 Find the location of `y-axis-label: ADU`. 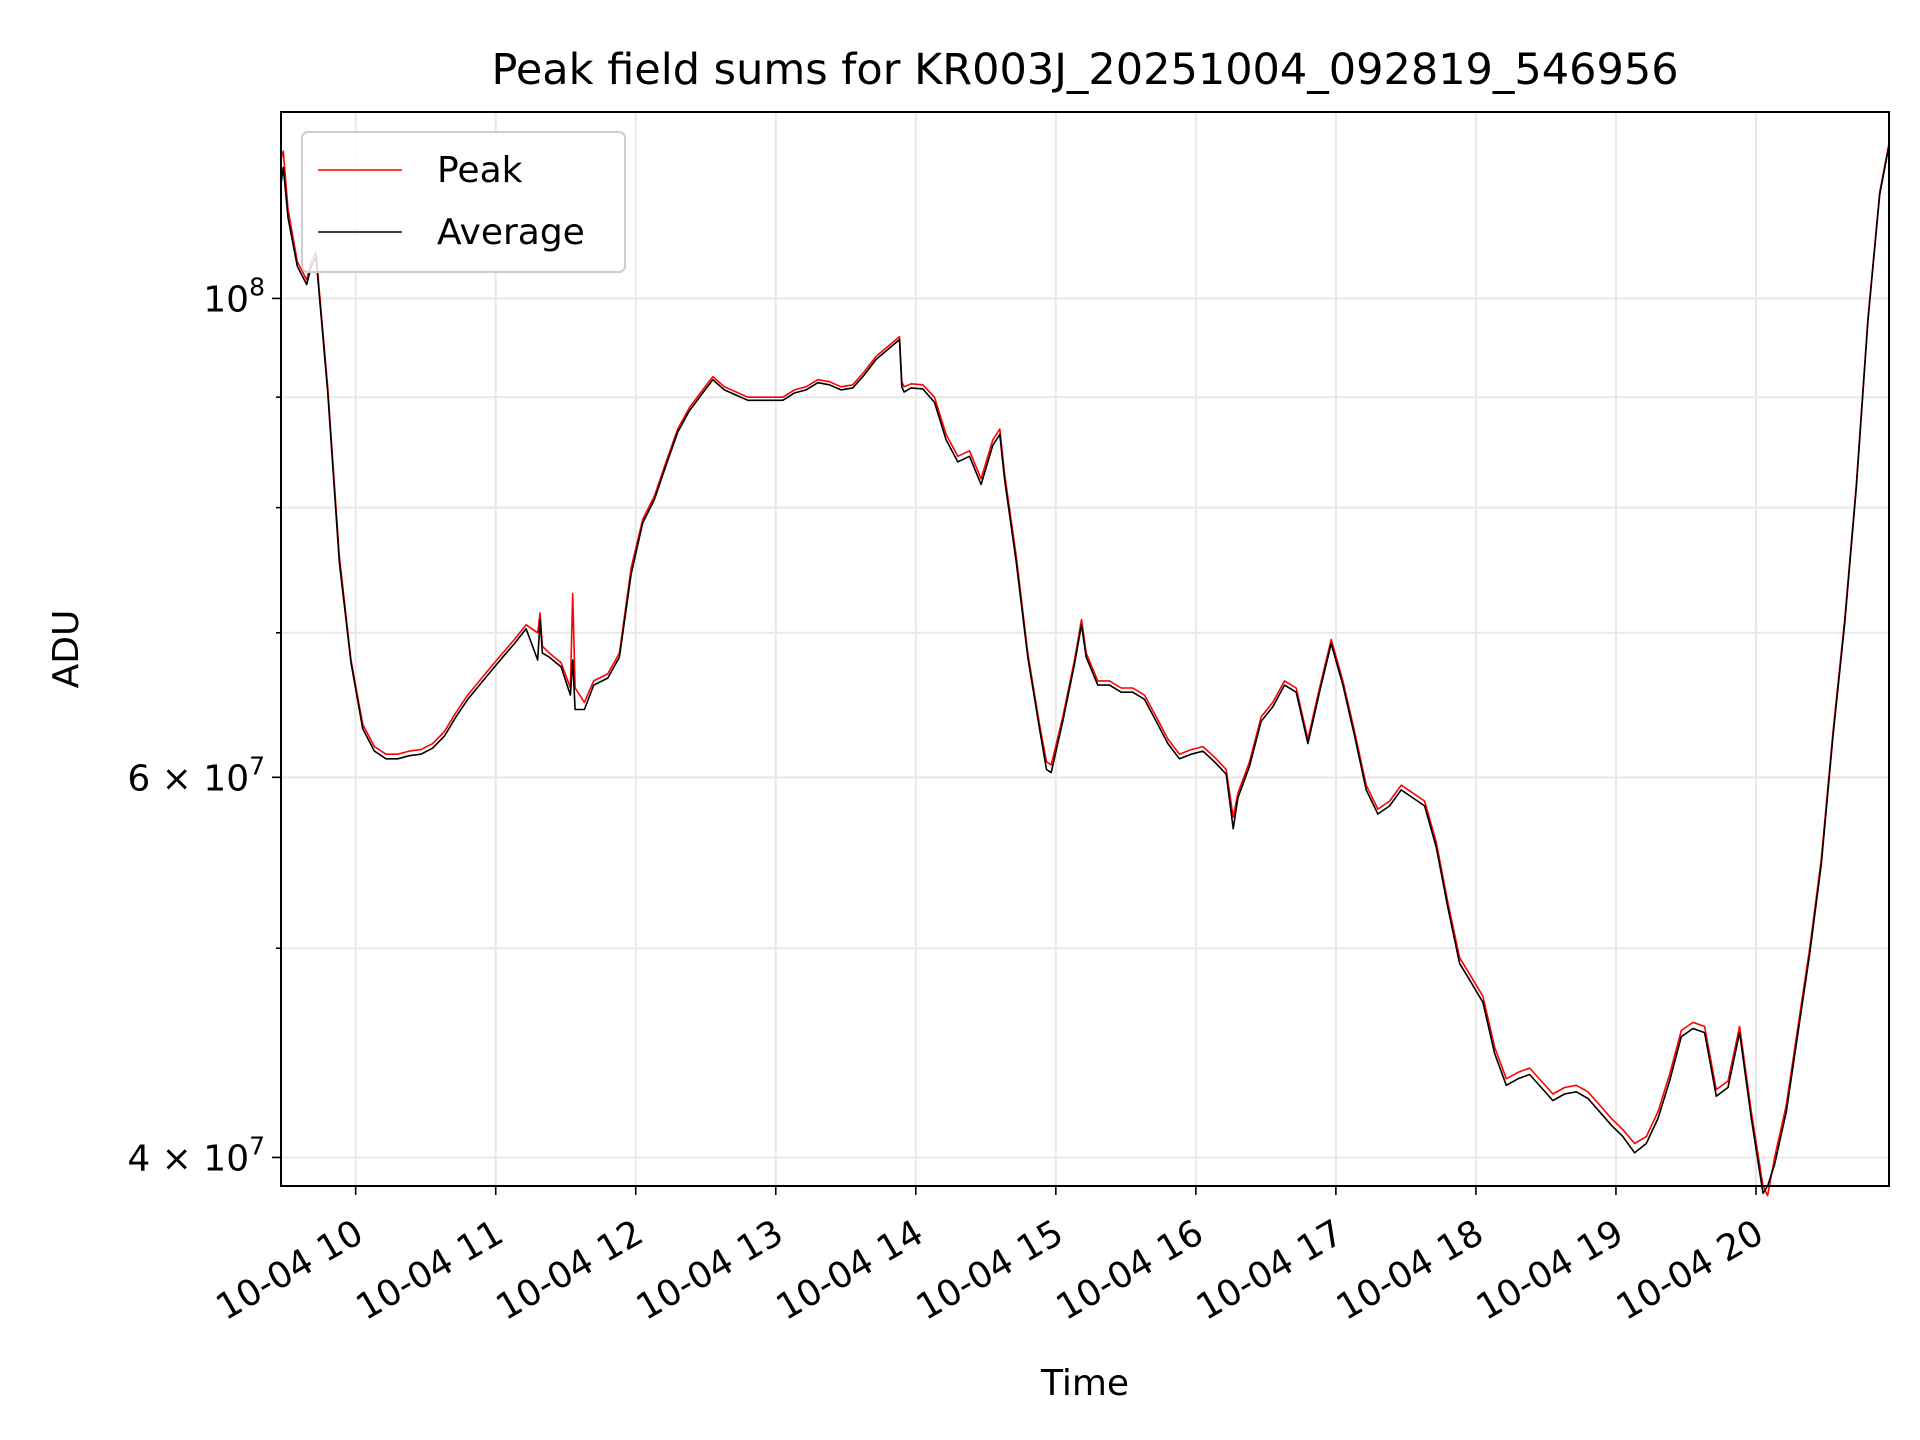

y-axis-label: ADU is located at coordinates (66, 649).